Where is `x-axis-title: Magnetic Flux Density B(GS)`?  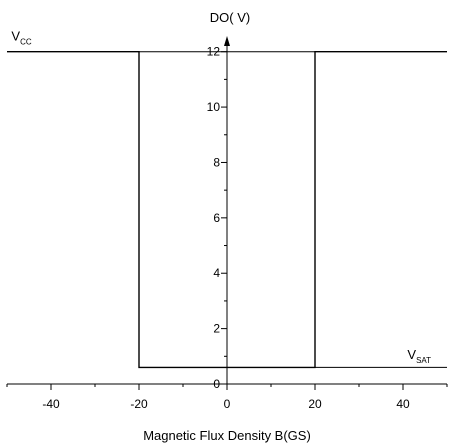 x-axis-title: Magnetic Flux Density B(GS) is located at coordinates (227, 435).